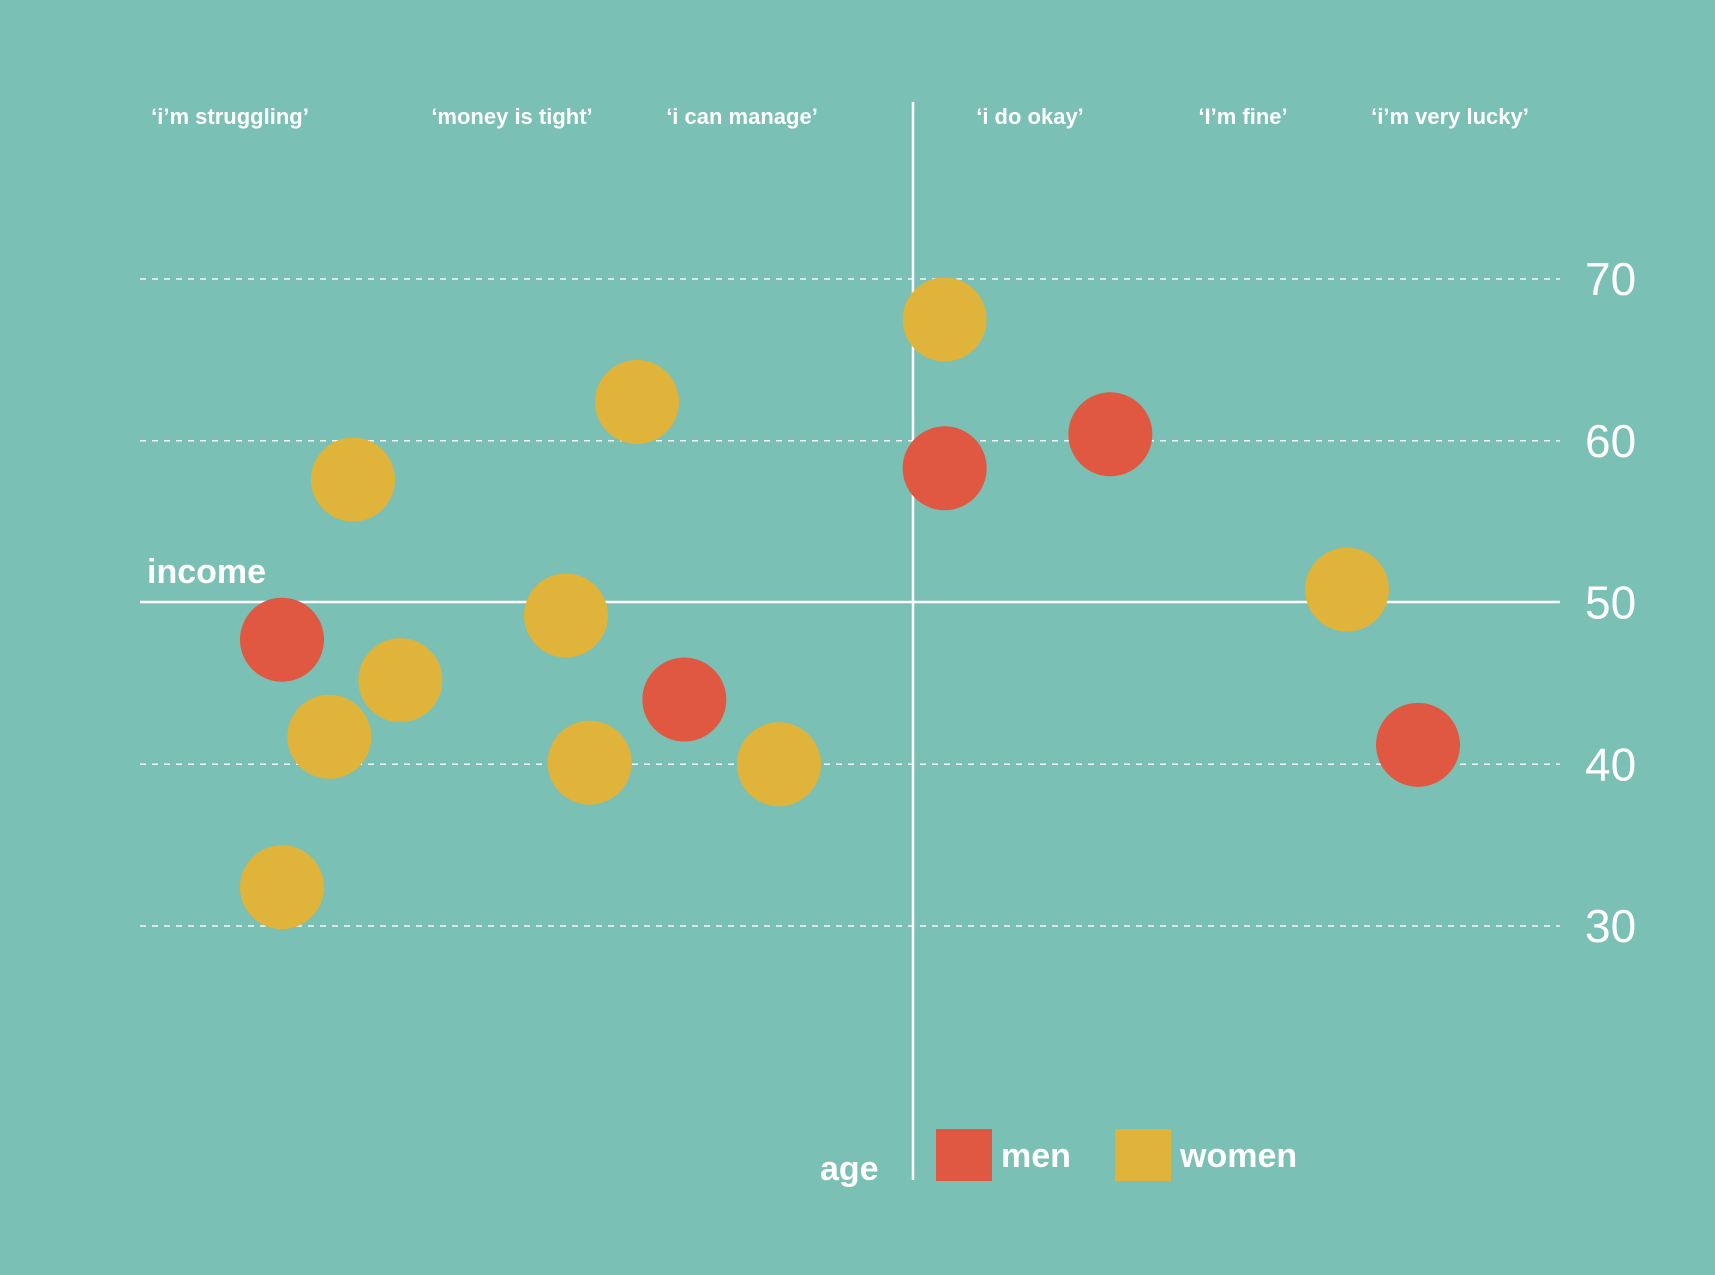  Describe the element at coordinates (511, 116) in the screenshot. I see `category-label: ‘money is tight’` at that location.